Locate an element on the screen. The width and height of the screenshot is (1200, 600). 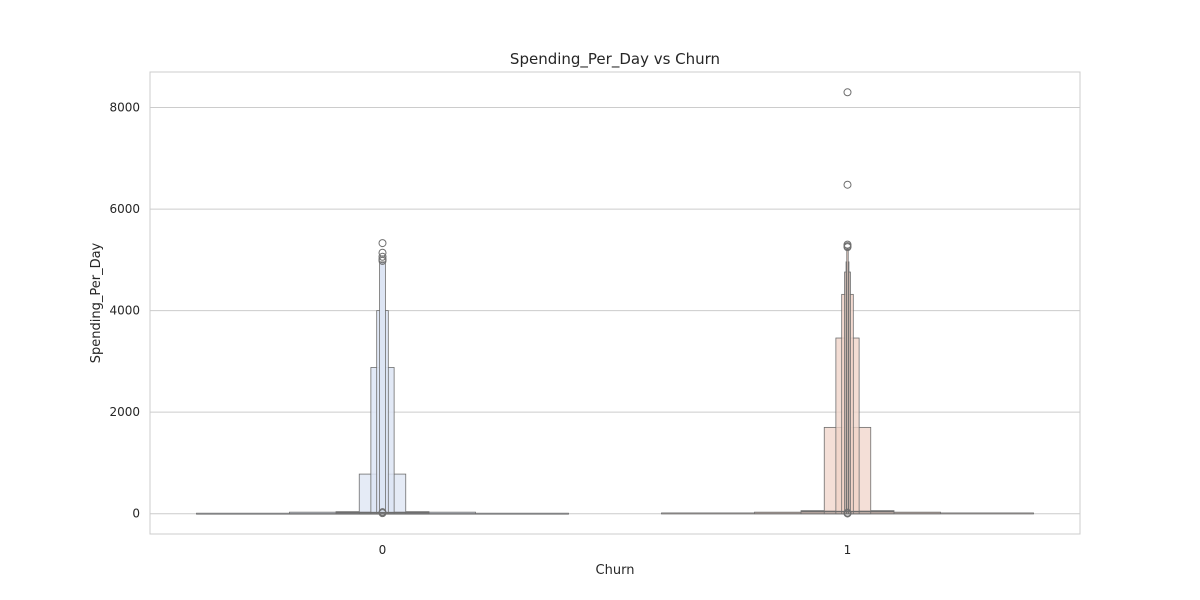
y-tick-label: 4000 is located at coordinates (124, 311).